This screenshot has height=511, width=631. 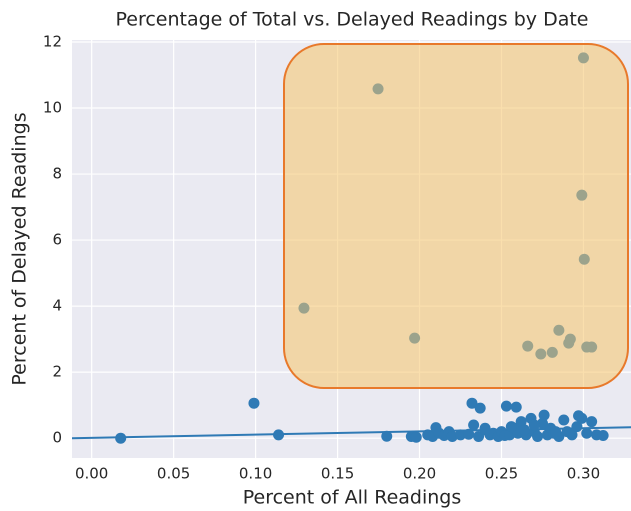 What do you see at coordinates (57, 174) in the screenshot?
I see `y-tick-label: 8` at bounding box center [57, 174].